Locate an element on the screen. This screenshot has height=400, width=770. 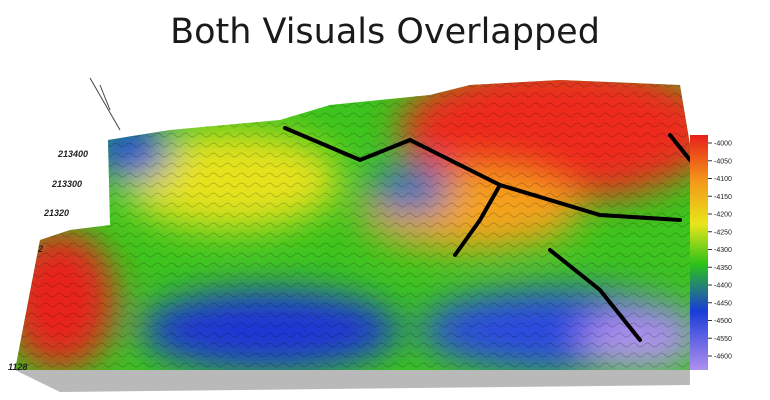
colorbar-tick-label: -4150 is located at coordinates (723, 197).